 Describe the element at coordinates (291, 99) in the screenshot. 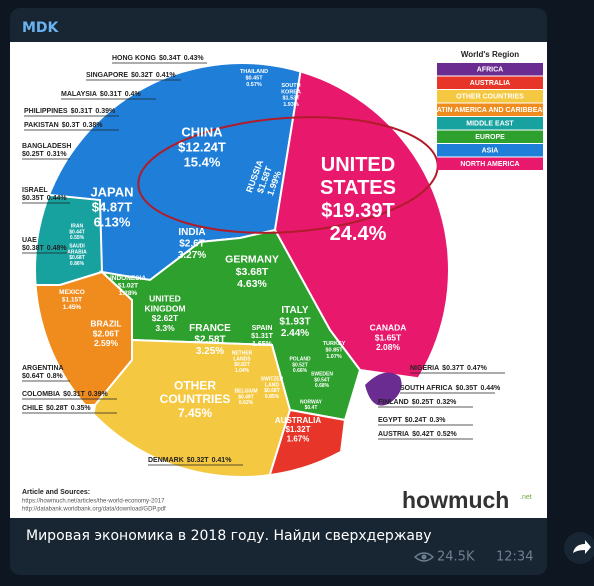

I see `country-text: $1.53T` at that location.